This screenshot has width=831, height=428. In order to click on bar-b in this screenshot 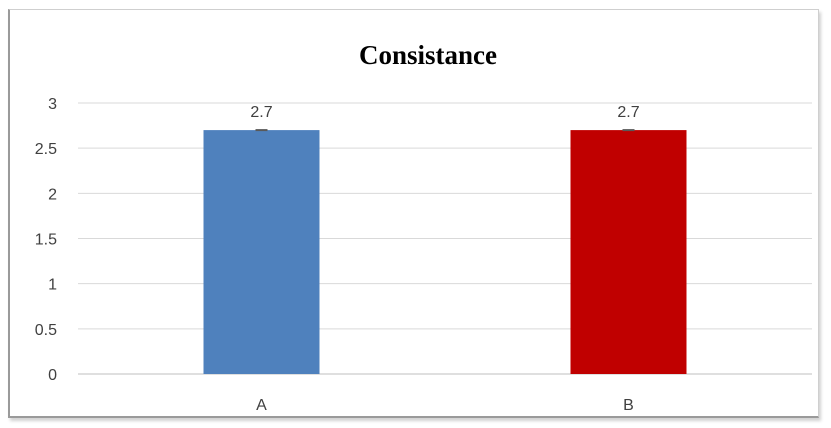, I will do `click(628, 252)`.